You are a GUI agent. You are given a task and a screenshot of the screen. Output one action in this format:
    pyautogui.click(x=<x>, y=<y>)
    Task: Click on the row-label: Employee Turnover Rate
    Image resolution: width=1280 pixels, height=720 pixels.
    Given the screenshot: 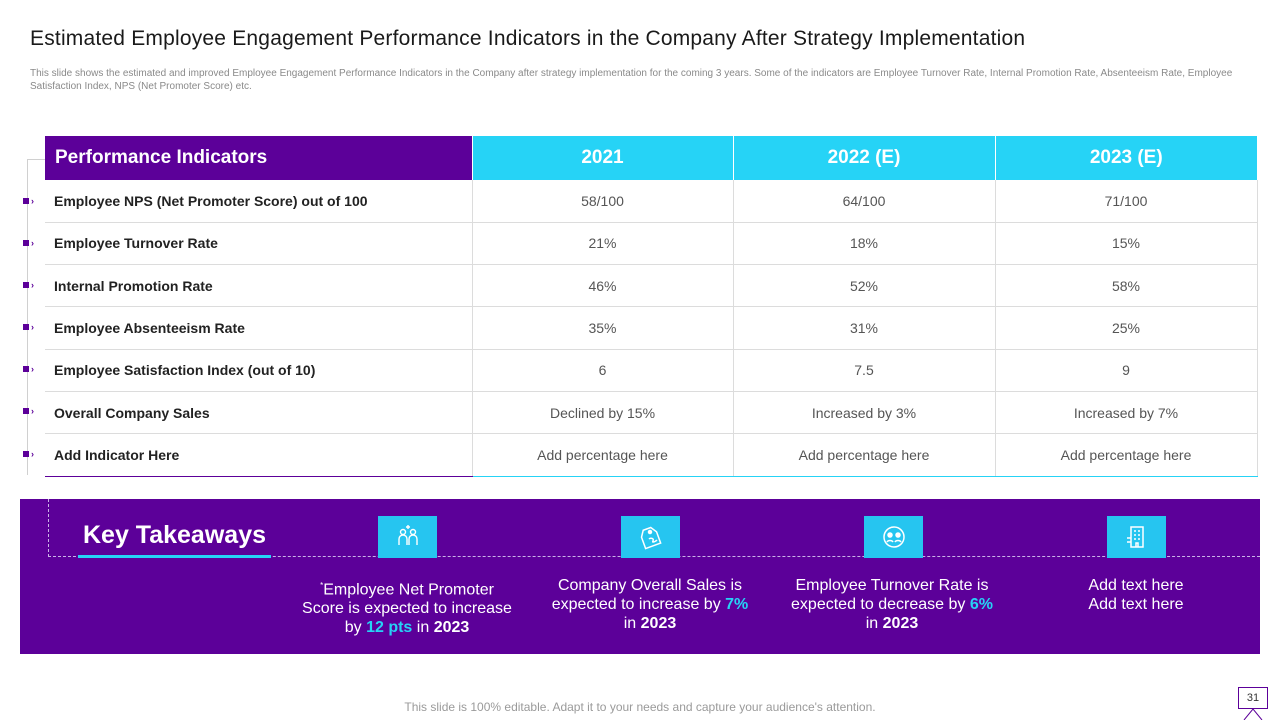 What is the action you would take?
    pyautogui.click(x=258, y=244)
    